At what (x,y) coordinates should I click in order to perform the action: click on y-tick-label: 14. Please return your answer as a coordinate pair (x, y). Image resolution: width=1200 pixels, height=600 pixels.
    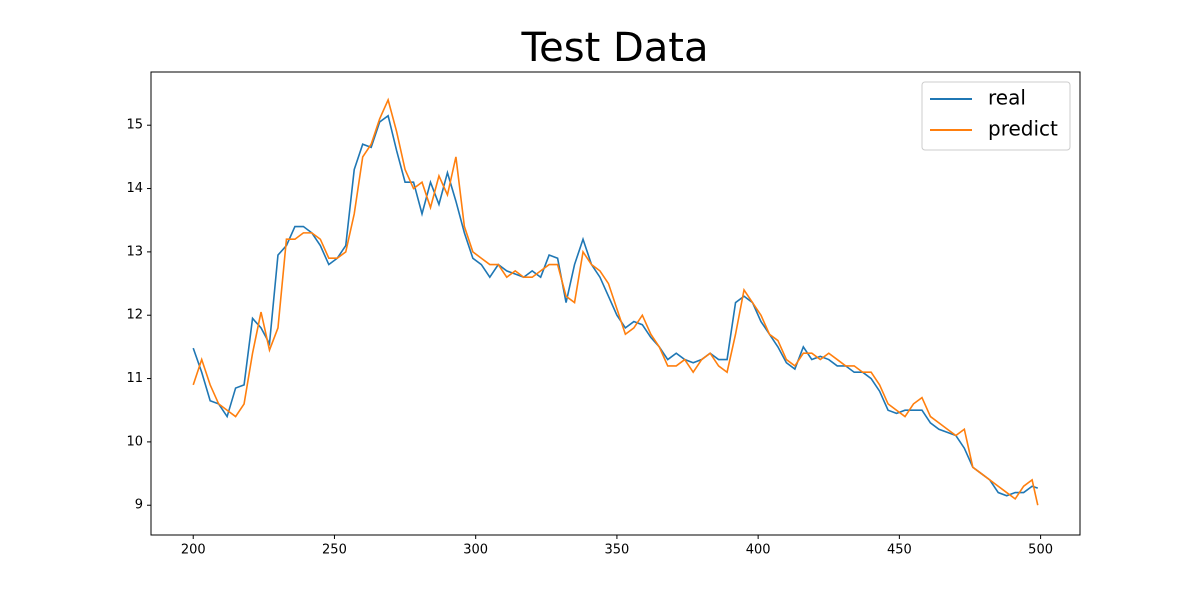
    Looking at the image, I should click on (134, 188).